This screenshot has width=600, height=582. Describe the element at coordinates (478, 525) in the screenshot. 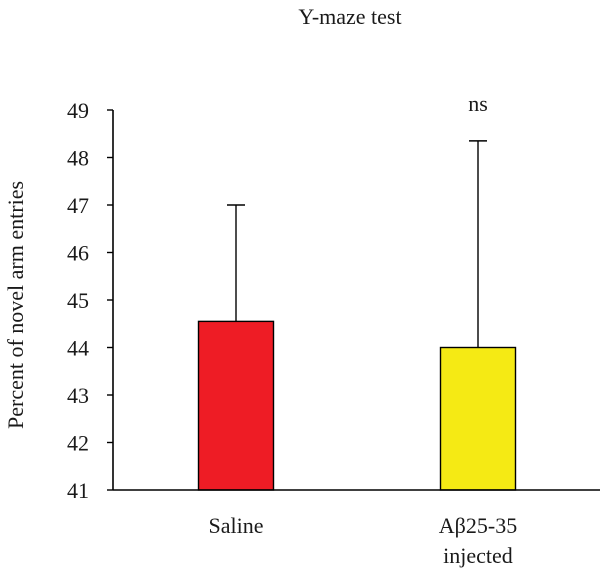

I see `category-label: Aβ25-35` at that location.